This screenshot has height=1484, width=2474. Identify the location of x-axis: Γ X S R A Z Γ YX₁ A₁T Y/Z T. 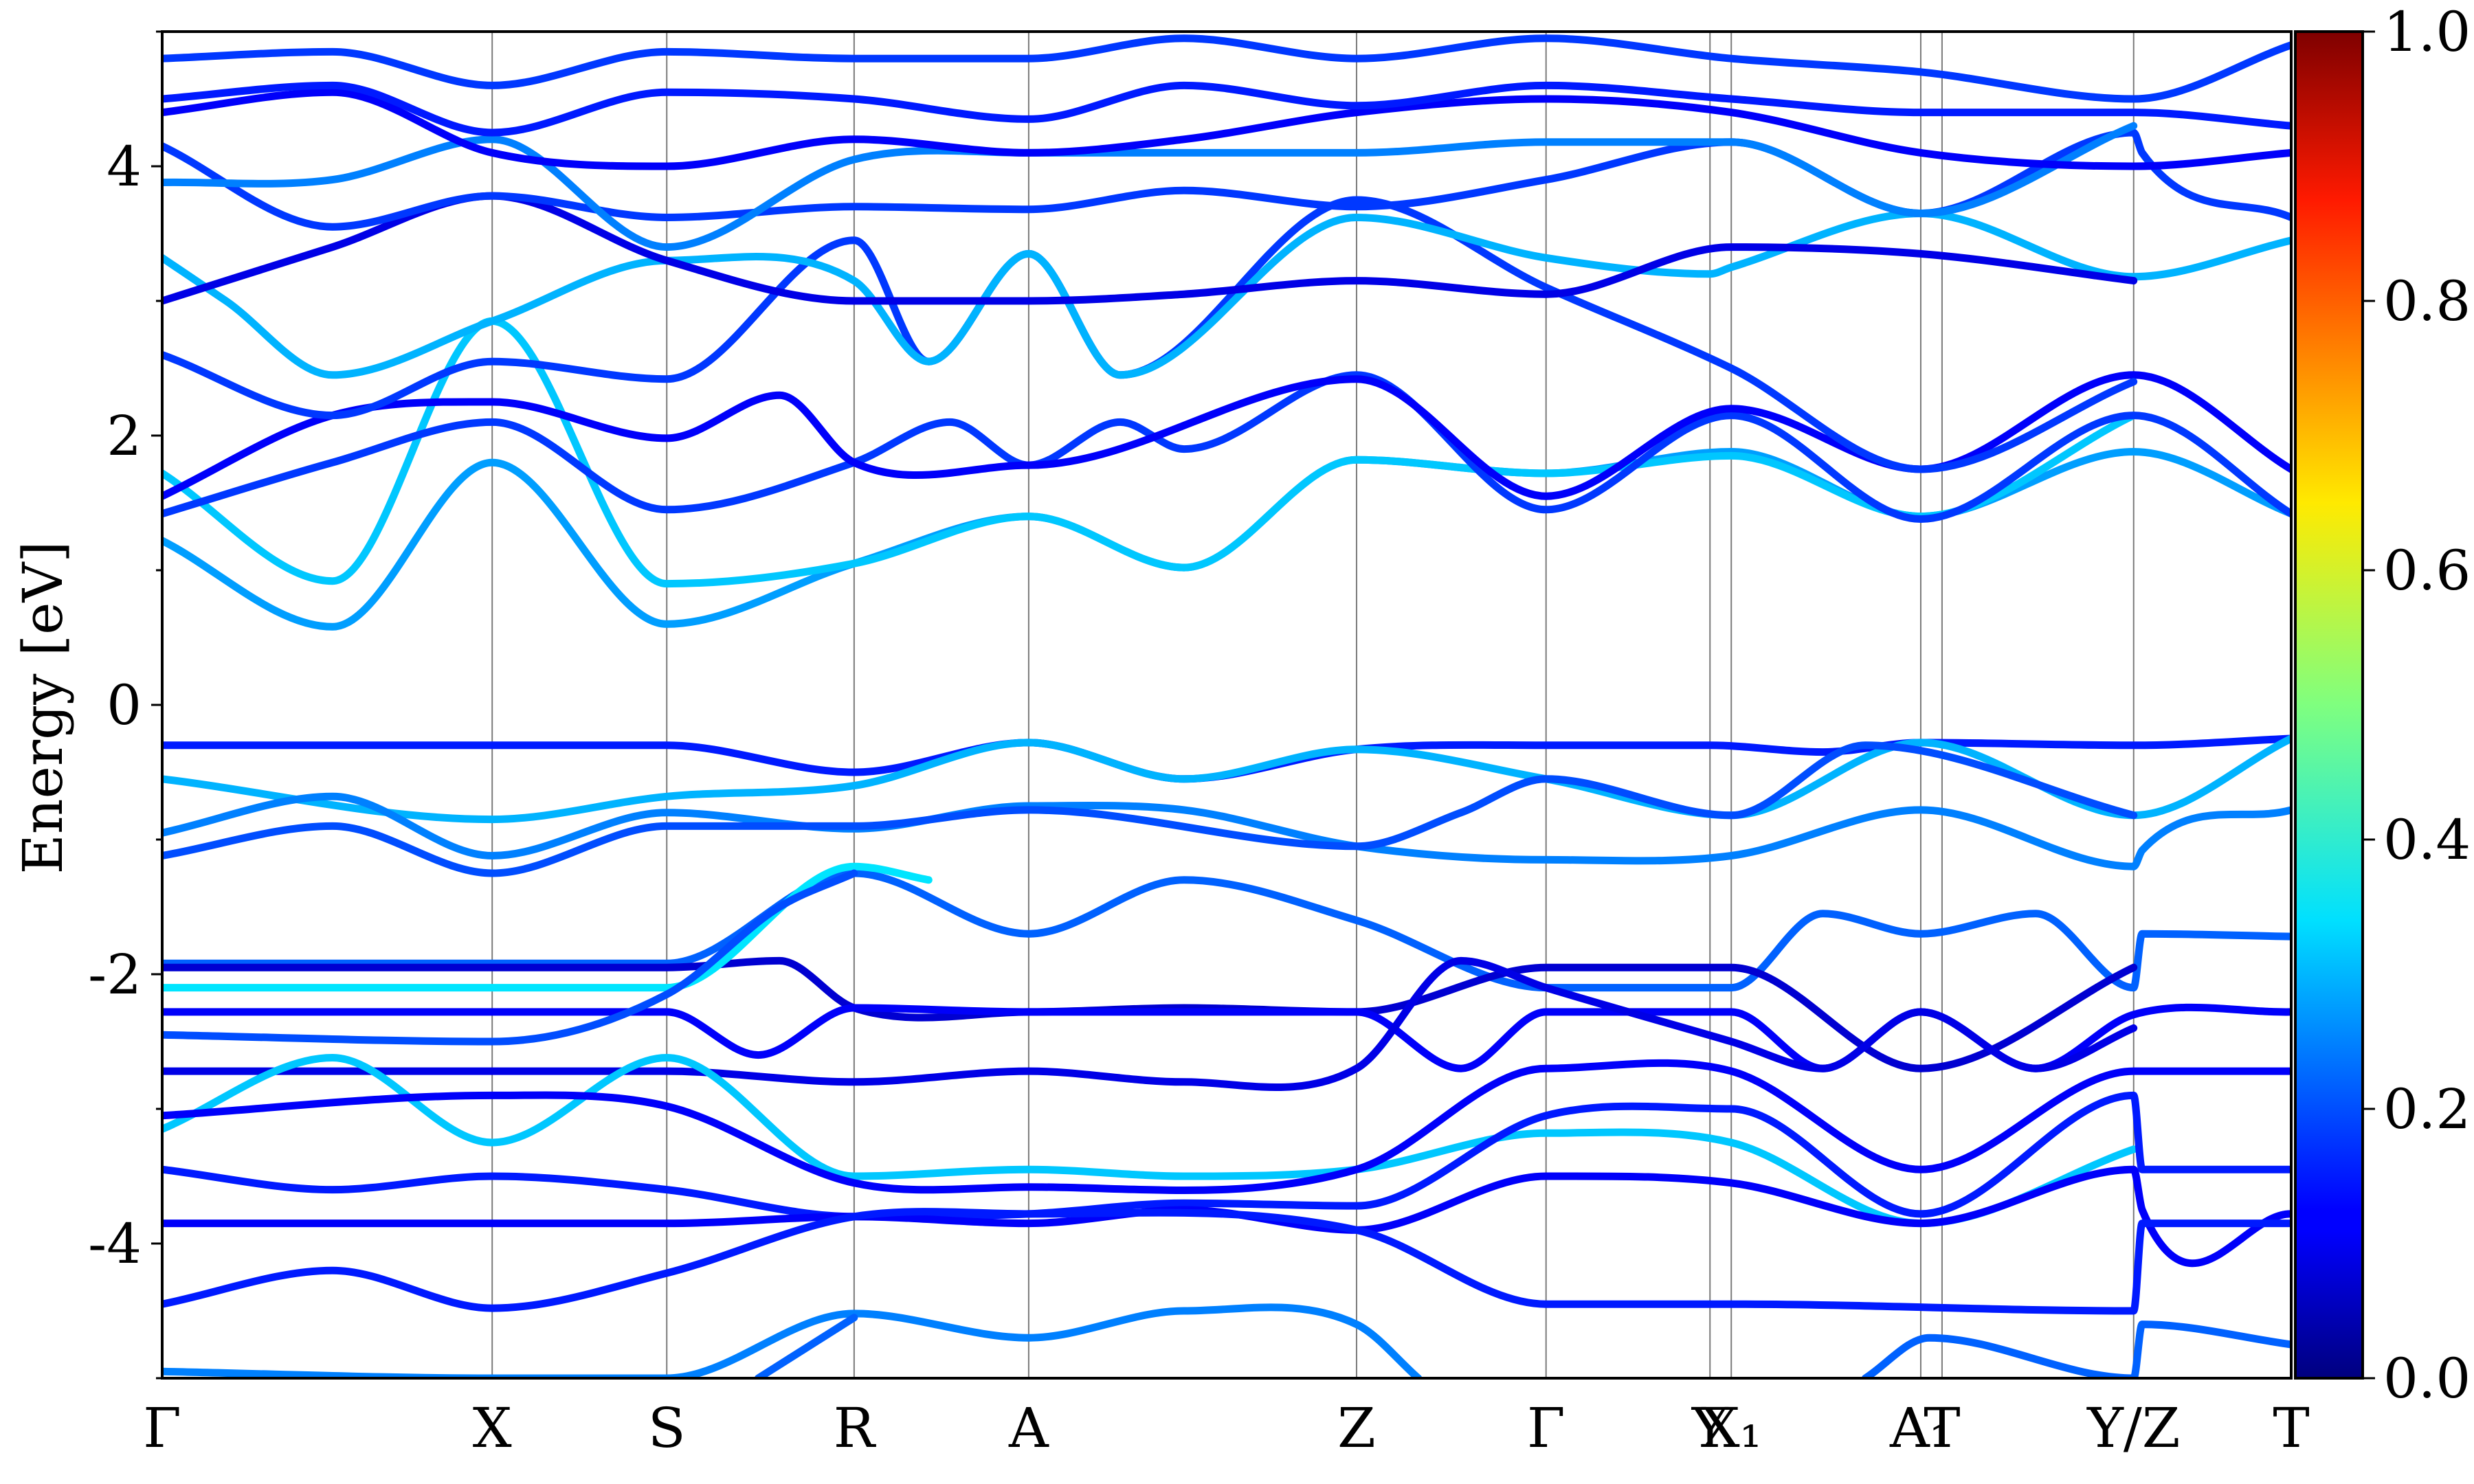
(1226, 1428).